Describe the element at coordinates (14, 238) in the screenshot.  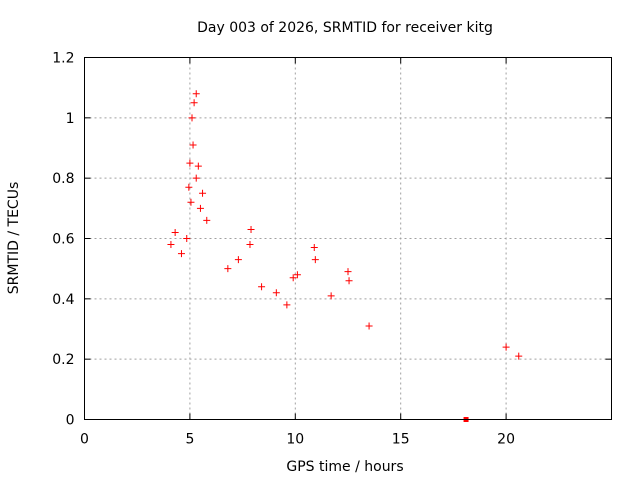
I see `y-axis-label: SRMTID / TECUs` at that location.